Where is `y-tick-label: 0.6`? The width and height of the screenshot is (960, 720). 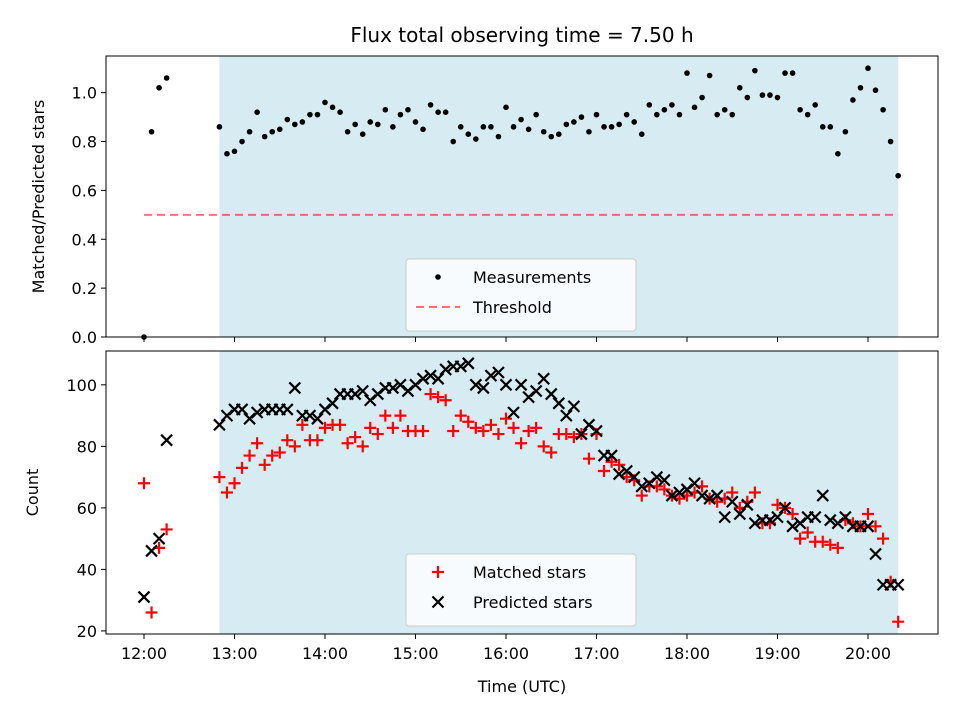 y-tick-label: 0.6 is located at coordinates (84, 190).